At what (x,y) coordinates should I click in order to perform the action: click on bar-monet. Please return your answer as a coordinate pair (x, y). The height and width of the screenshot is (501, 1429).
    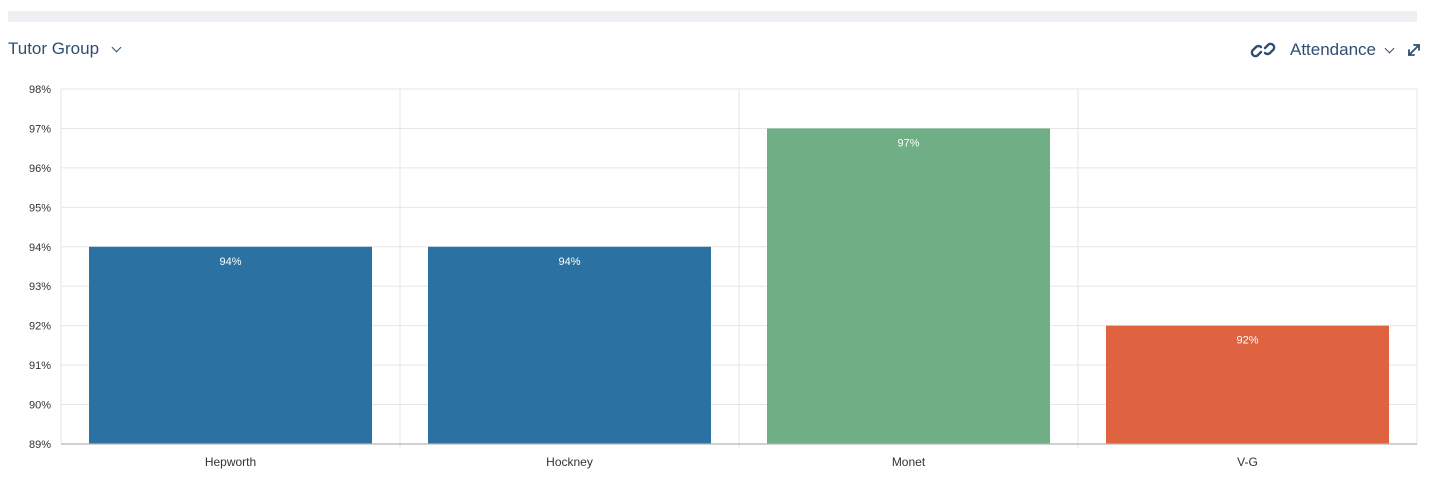
    Looking at the image, I should click on (908, 286).